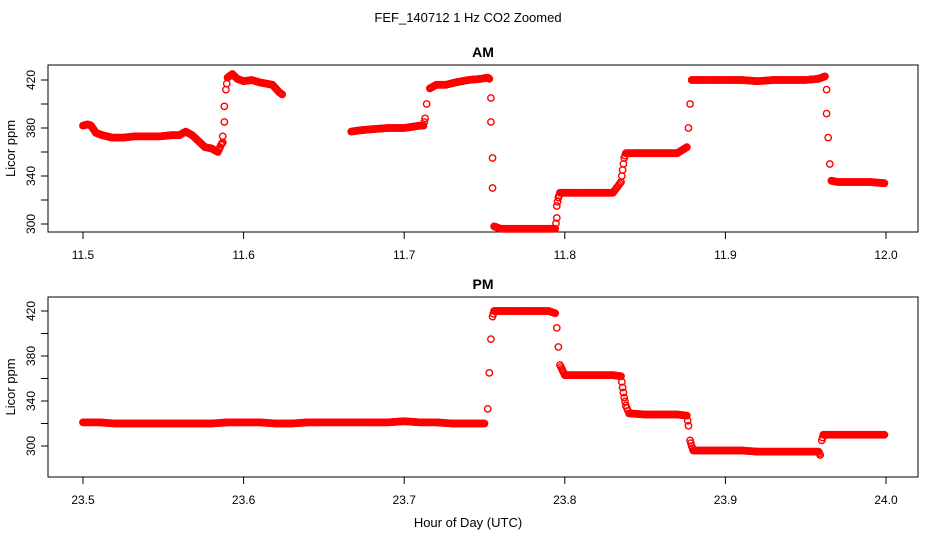  What do you see at coordinates (83, 500) in the screenshot?
I see `x-tick-label: 23.5` at bounding box center [83, 500].